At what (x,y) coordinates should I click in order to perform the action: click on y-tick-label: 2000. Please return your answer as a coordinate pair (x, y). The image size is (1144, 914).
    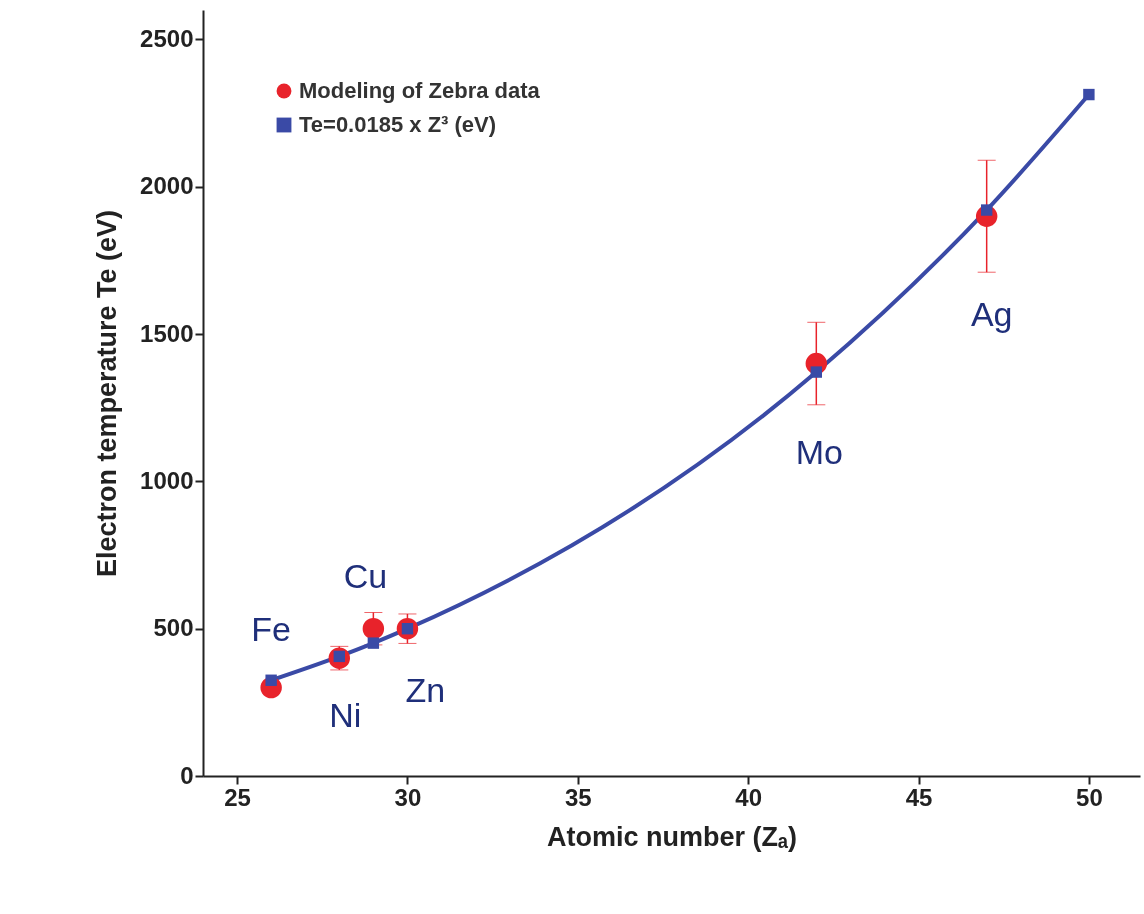
    Looking at the image, I should click on (167, 186).